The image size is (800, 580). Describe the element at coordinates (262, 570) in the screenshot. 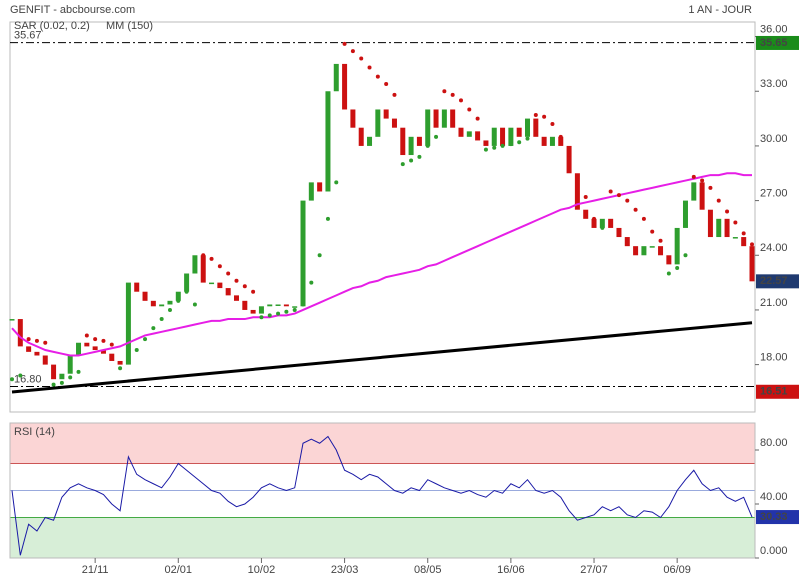

I see `x-tick-label: 10/02` at that location.